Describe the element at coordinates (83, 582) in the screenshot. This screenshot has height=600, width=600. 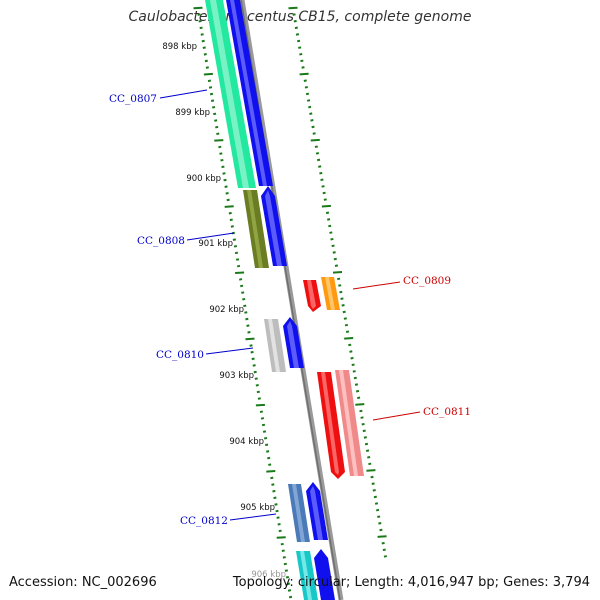
I see `accession-label: Accession: NC_002696` at that location.